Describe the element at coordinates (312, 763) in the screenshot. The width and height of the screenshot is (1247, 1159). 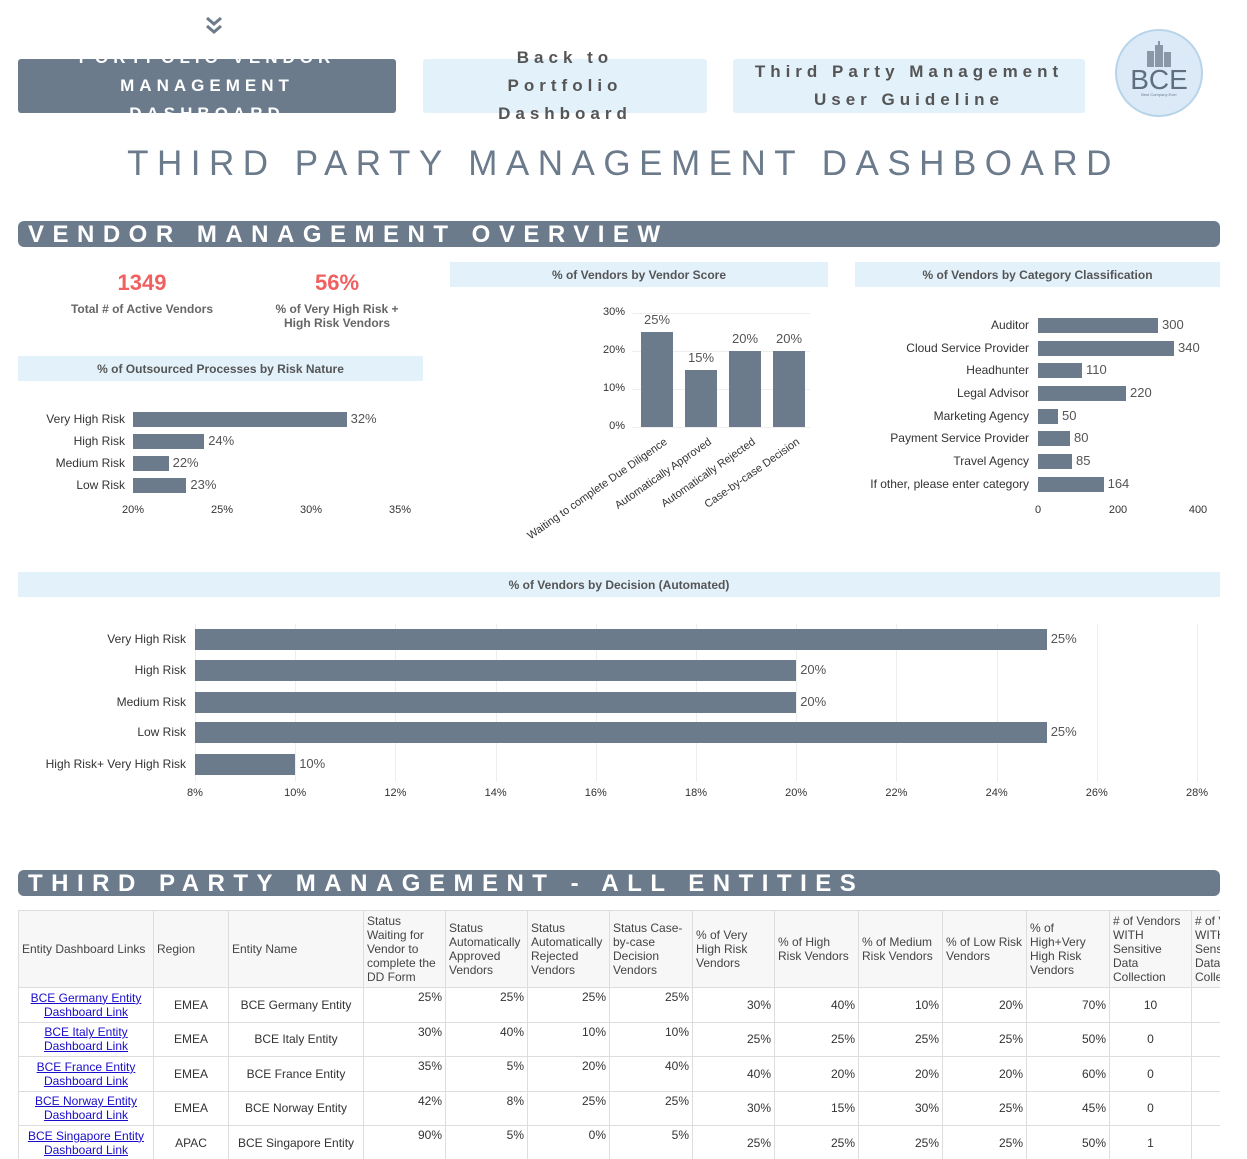
I see `data-label: 10%` at that location.